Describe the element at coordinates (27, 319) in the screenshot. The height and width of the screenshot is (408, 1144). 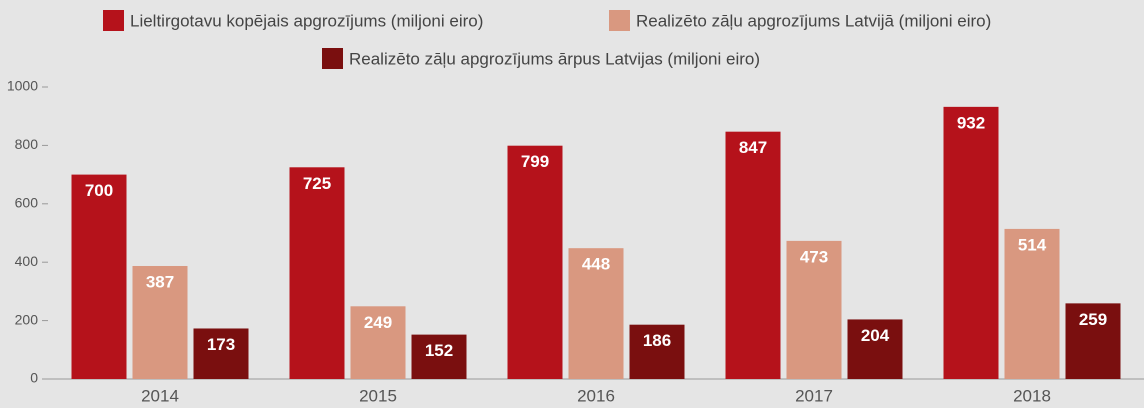
I see `y-tick-label: 200` at that location.